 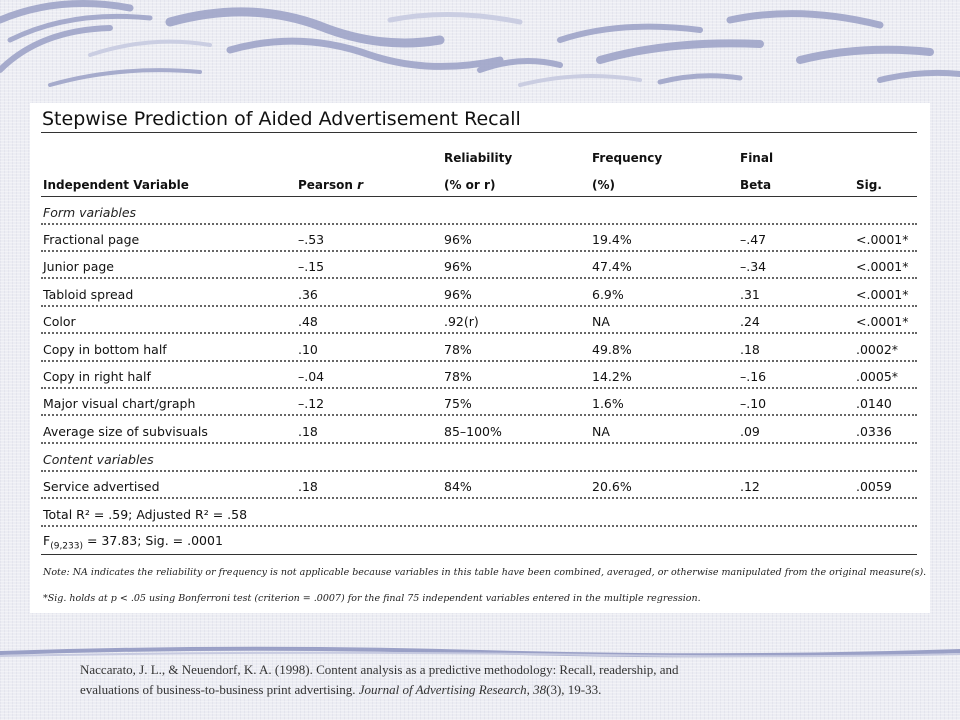 What do you see at coordinates (750, 322) in the screenshot?
I see `cell-beta: .24` at bounding box center [750, 322].